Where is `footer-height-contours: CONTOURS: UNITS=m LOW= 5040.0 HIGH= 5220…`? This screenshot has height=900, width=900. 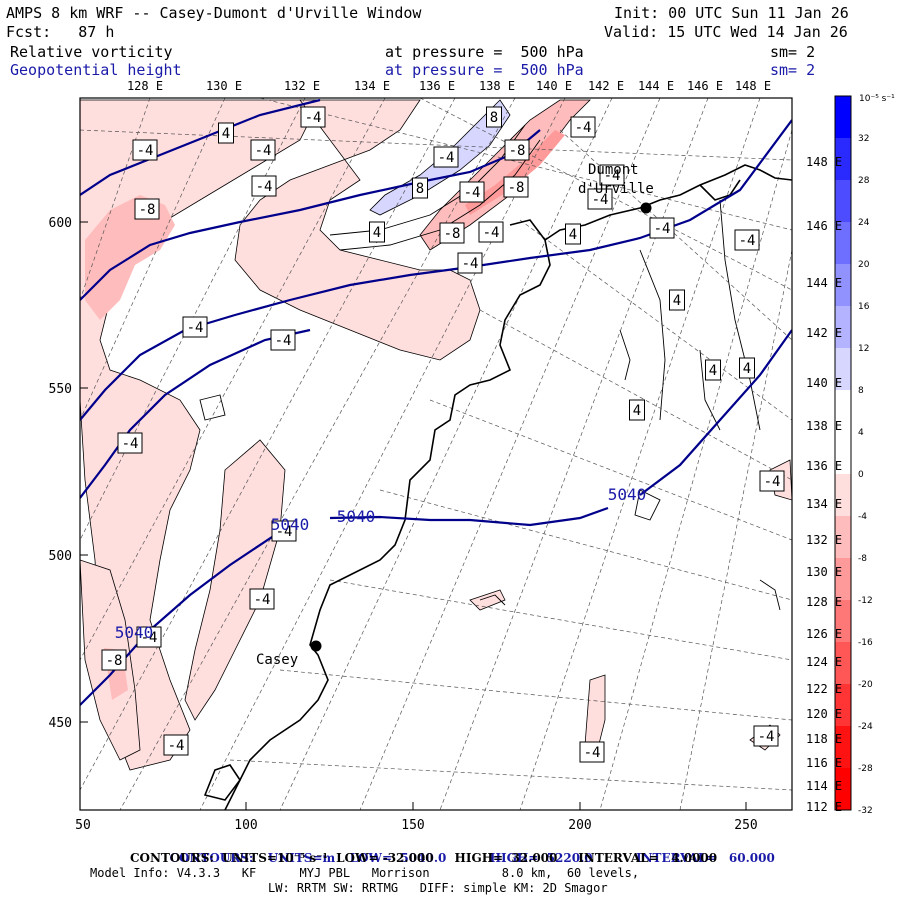 footer-height-contours: CONTOURS: UNITS=m LOW= 5040.0 HIGH= 5220… is located at coordinates (472, 858).